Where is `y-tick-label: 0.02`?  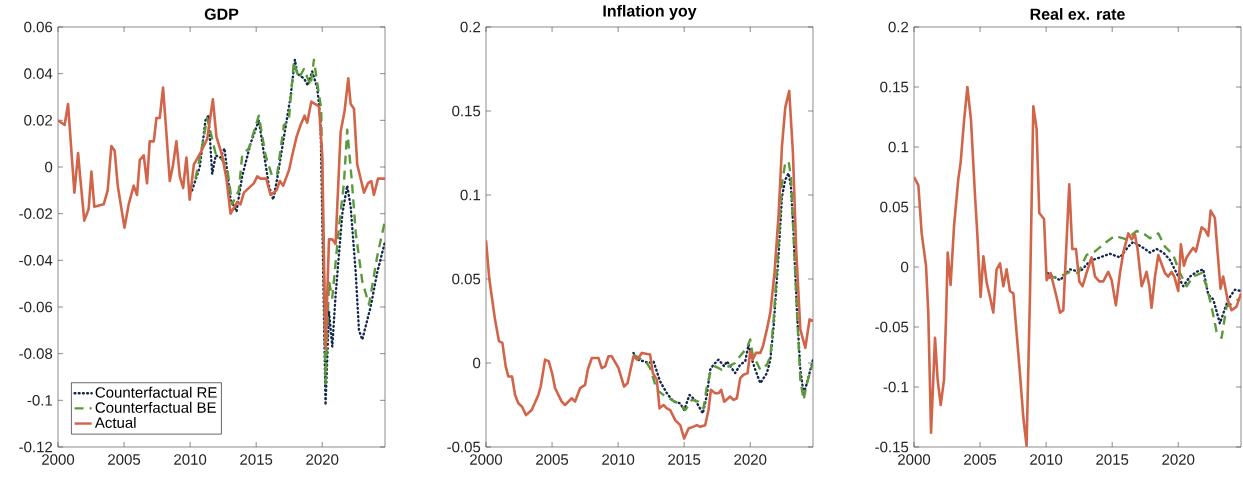
y-tick-label: 0.02 is located at coordinates (38, 120).